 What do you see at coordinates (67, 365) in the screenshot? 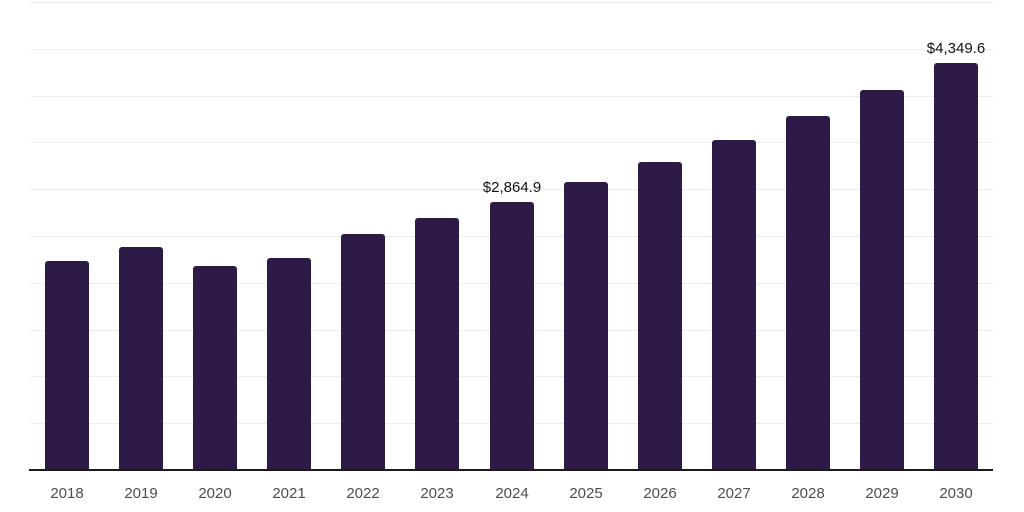
I see `bar-2018` at bounding box center [67, 365].